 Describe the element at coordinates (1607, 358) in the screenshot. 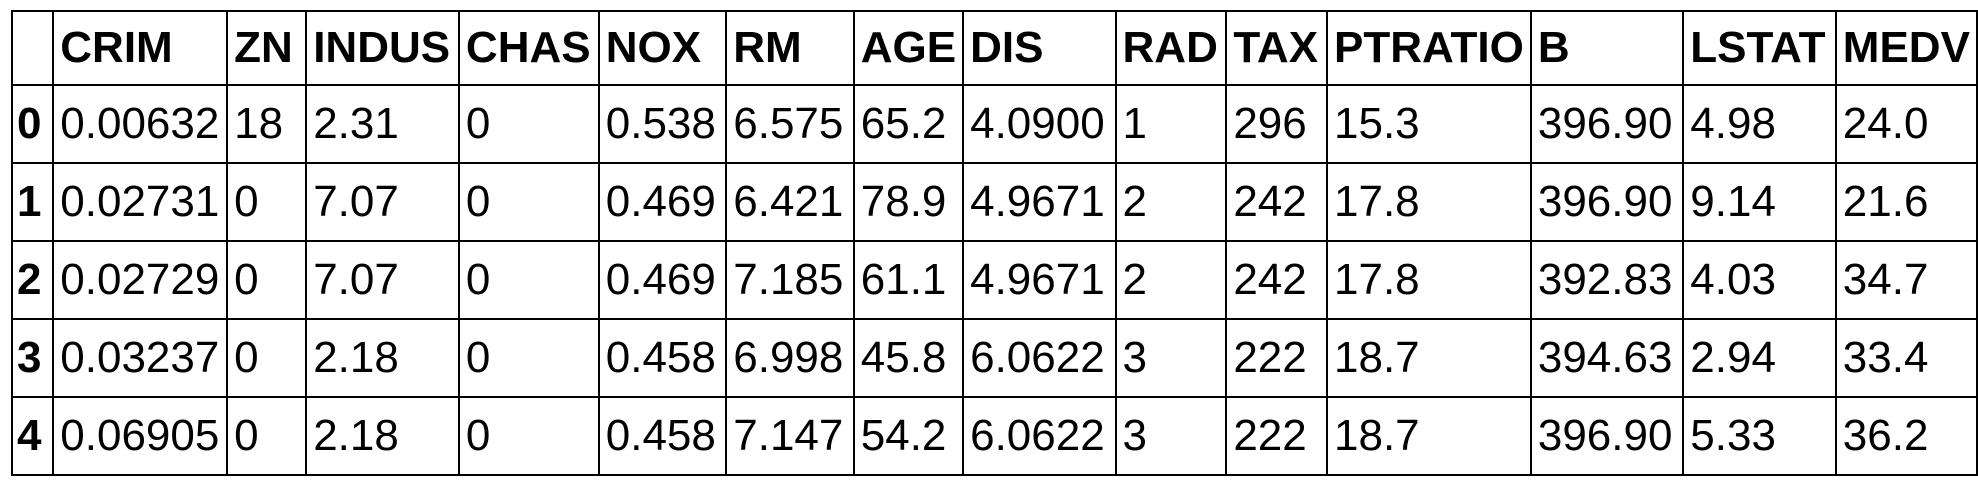

I see `cell-b: 394.63` at that location.